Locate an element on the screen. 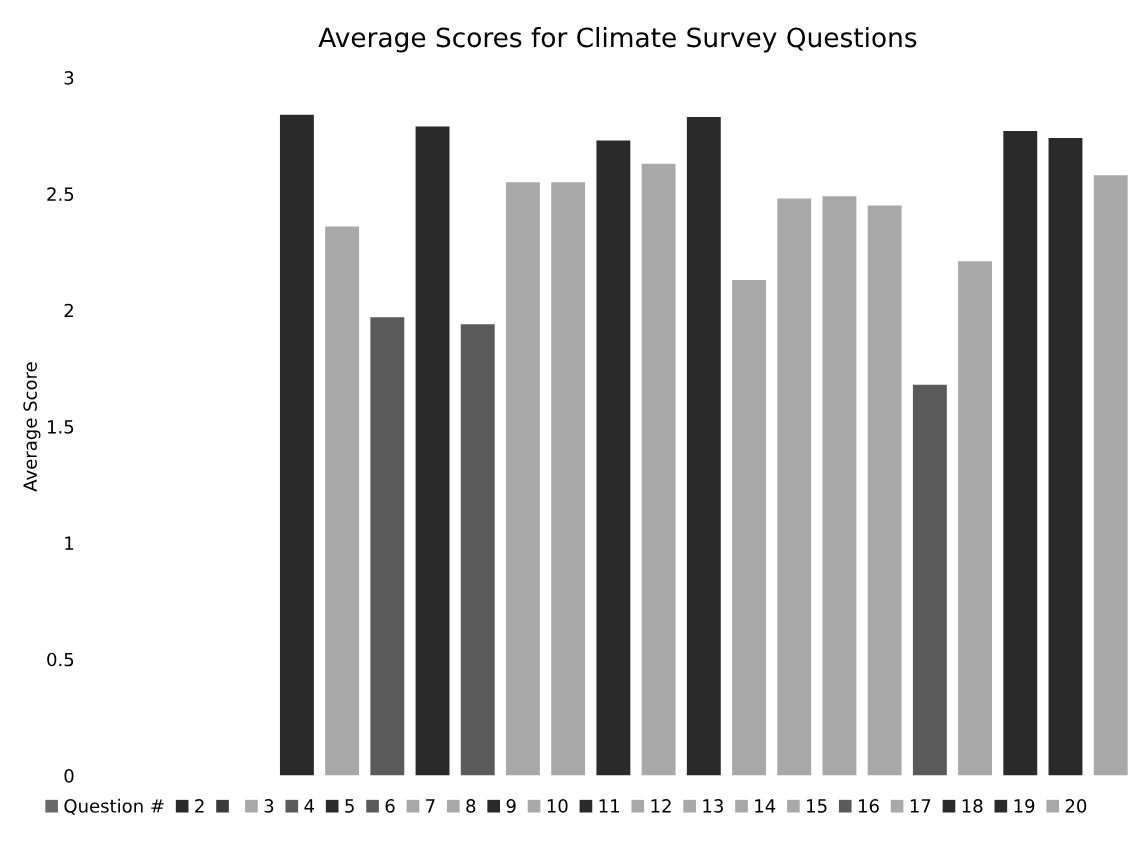 The image size is (1139, 843). y-tick-label: 1 is located at coordinates (69, 543).